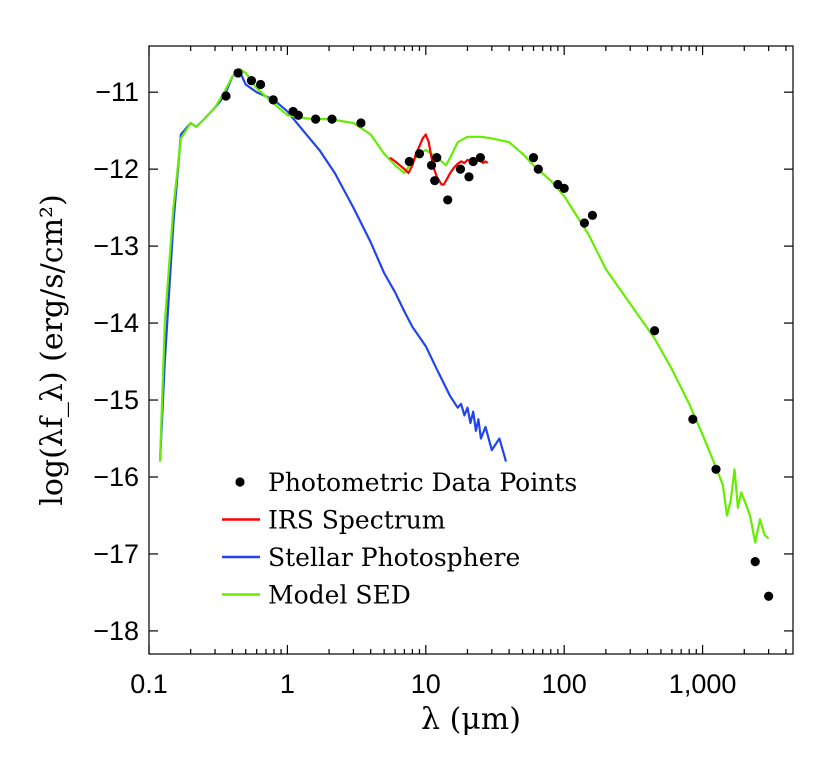 This screenshot has width=830, height=767. Describe the element at coordinates (703, 684) in the screenshot. I see `x-tick-label: 1,000` at that location.